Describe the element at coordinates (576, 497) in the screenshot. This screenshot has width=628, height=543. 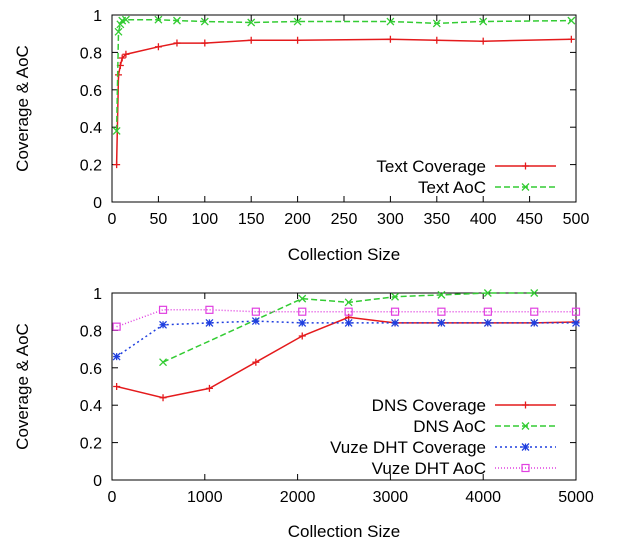
I see `x-tick-label: 5000` at that location.